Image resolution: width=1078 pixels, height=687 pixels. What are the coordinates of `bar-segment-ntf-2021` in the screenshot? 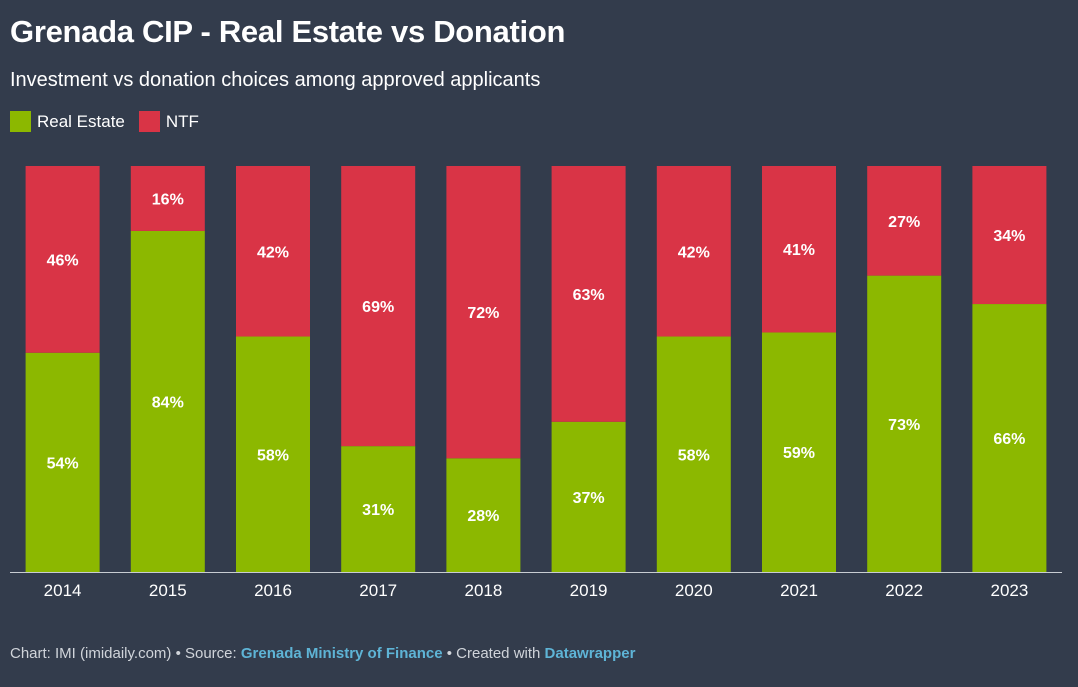 It's located at (799, 249).